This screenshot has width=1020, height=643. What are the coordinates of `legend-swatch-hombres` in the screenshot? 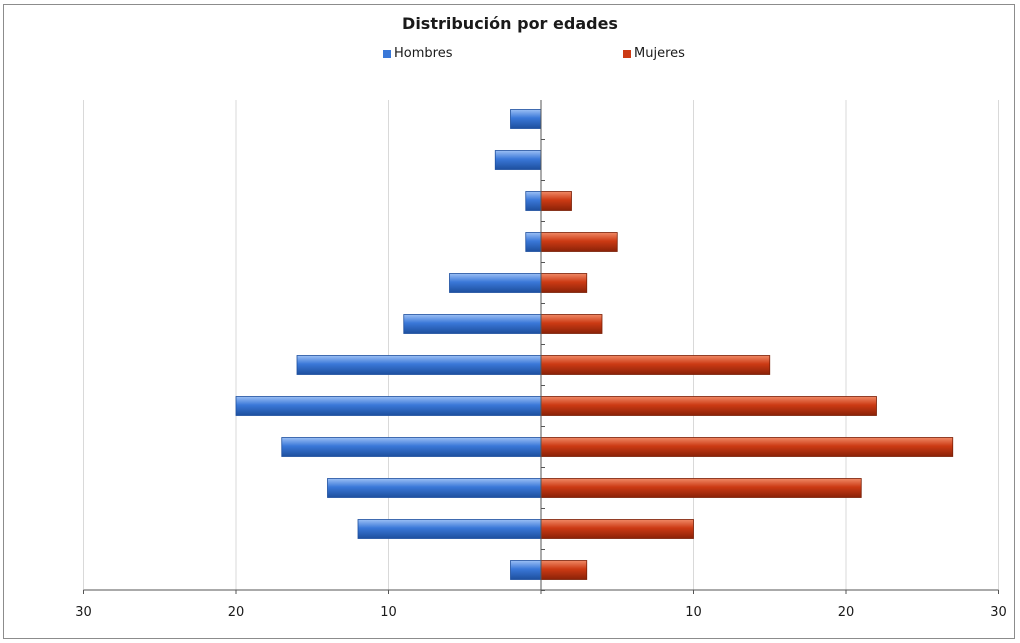 It's located at (387, 53).